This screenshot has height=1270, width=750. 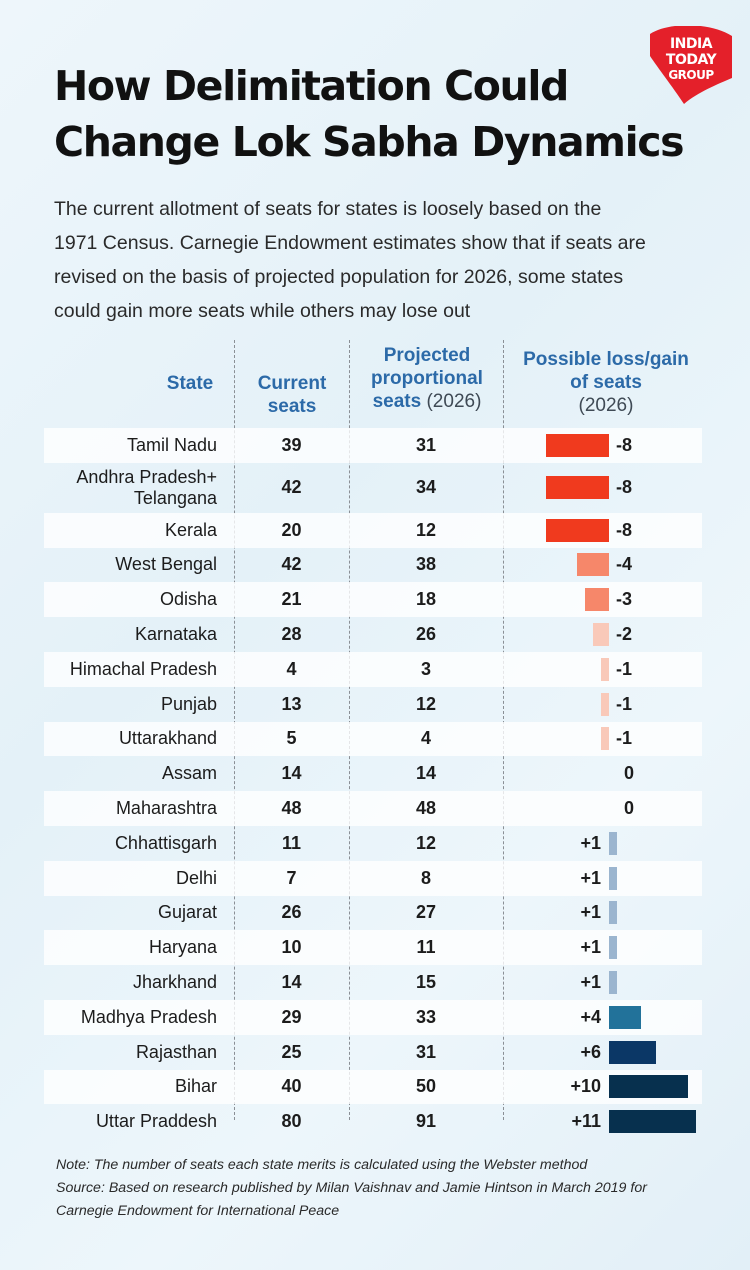 I want to click on state-name: Madhya Pradesh, so click(x=148, y=1016).